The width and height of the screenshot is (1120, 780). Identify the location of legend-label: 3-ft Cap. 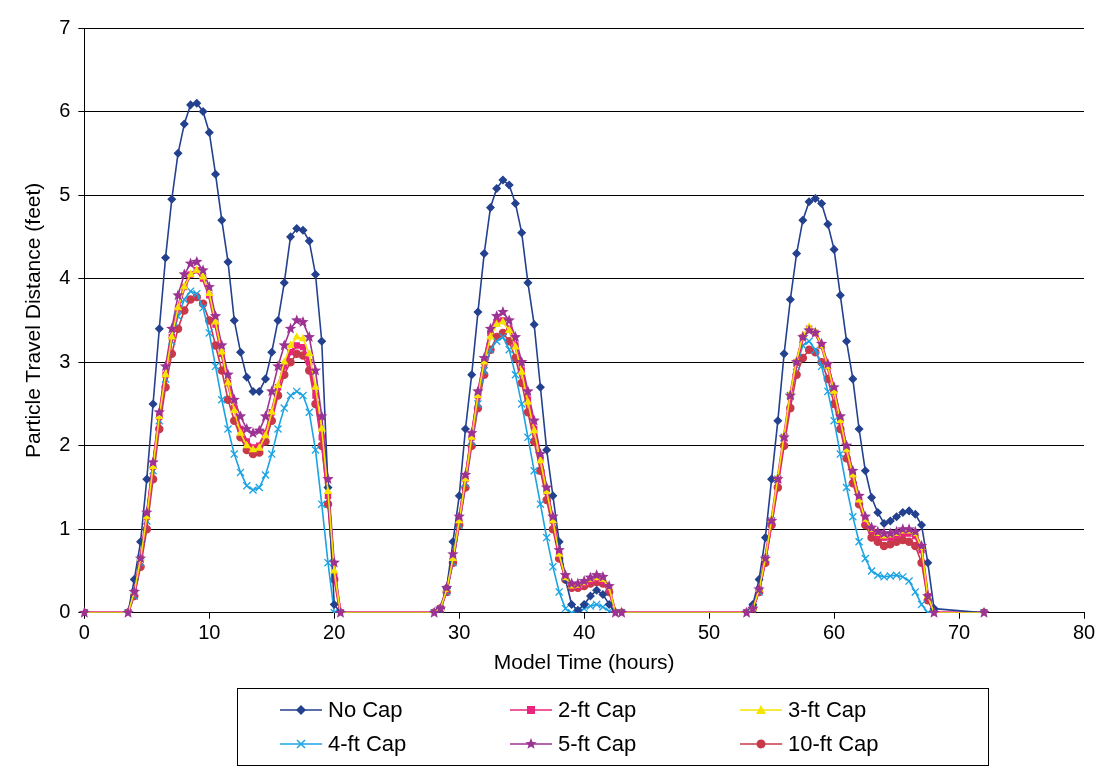
(827, 710).